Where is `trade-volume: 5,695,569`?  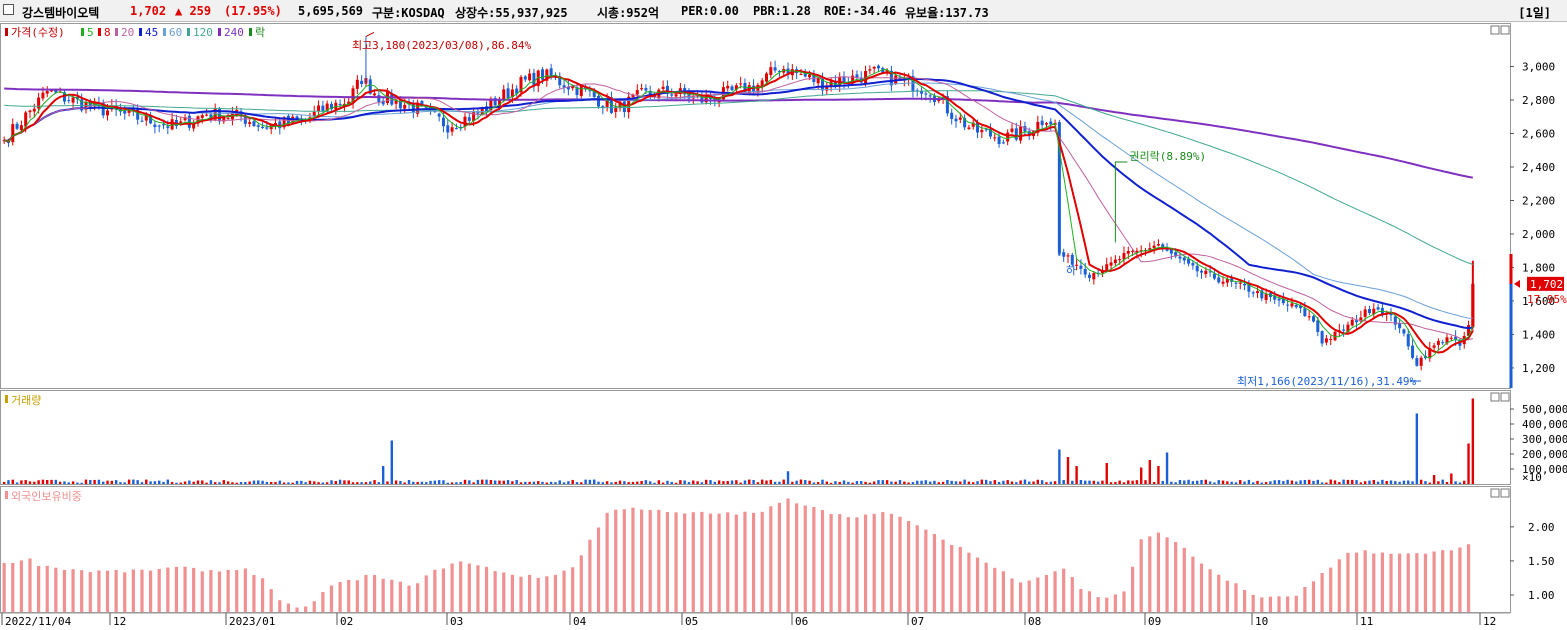
trade-volume: 5,695,569 is located at coordinates (331, 11).